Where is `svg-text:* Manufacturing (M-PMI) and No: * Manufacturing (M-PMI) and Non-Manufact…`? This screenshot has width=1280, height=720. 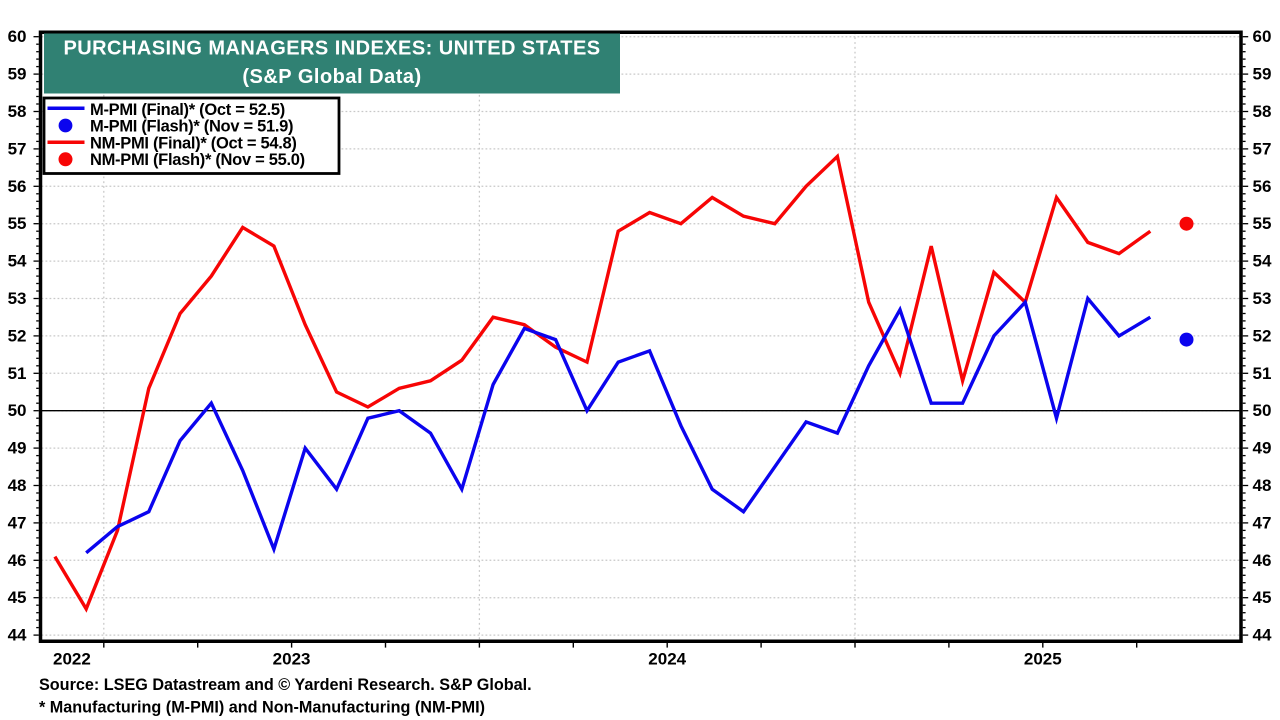 svg-text:* Manufacturing (M-PMI) and No: * Manufacturing (M-PMI) and Non-Manufact… is located at coordinates (262, 707).